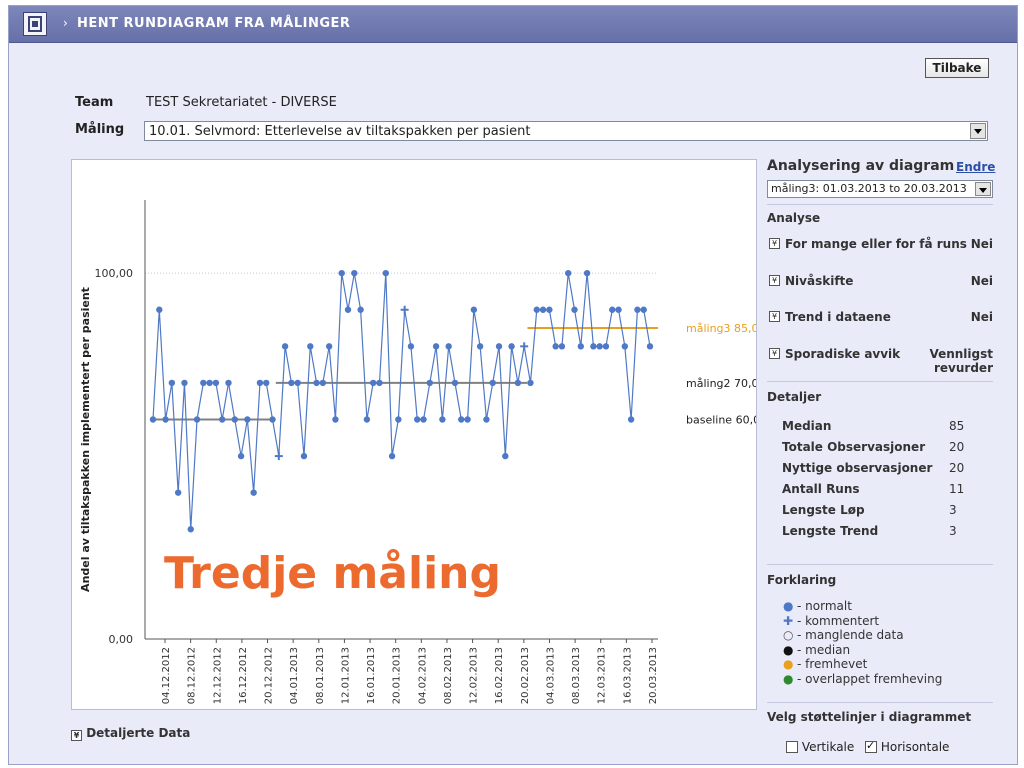 This screenshot has height=768, width=1024. Describe the element at coordinates (525, 675) in the screenshot. I see `x-tick-label: 20.02.2013` at that location.